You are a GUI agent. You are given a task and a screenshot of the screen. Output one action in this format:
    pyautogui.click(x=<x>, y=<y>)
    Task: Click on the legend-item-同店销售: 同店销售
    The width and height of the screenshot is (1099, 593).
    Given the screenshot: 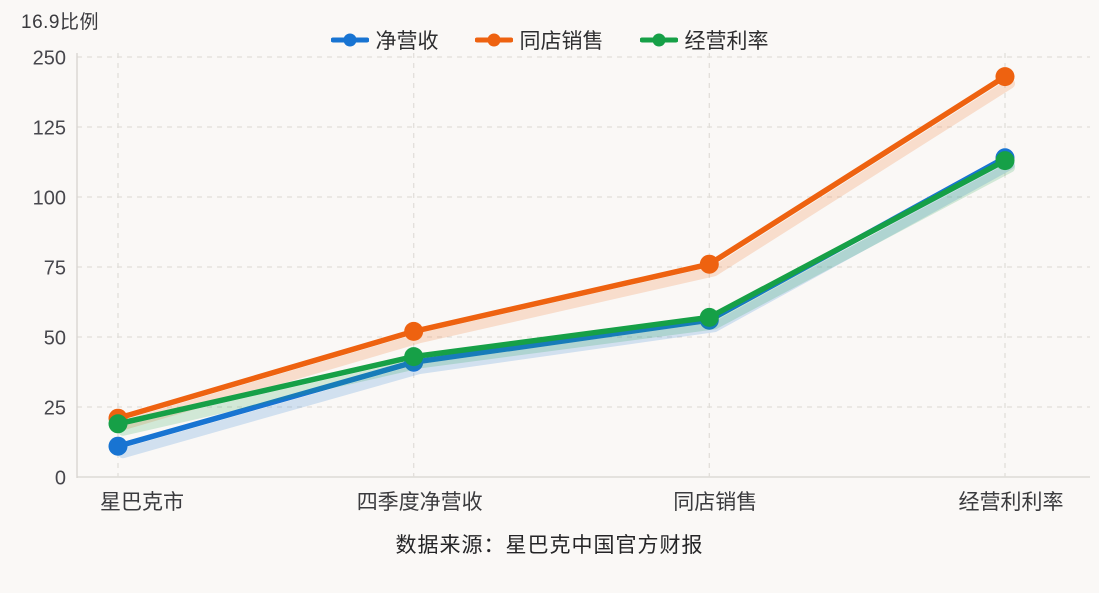 What is the action you would take?
    pyautogui.click(x=539, y=40)
    